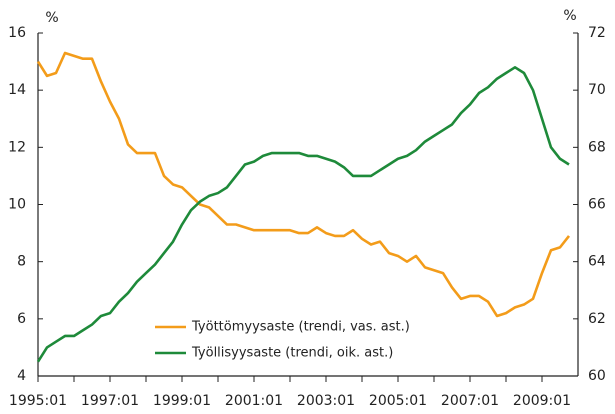 The image size is (615, 414). I want to click on y-tick-label: 6, so click(21, 319).